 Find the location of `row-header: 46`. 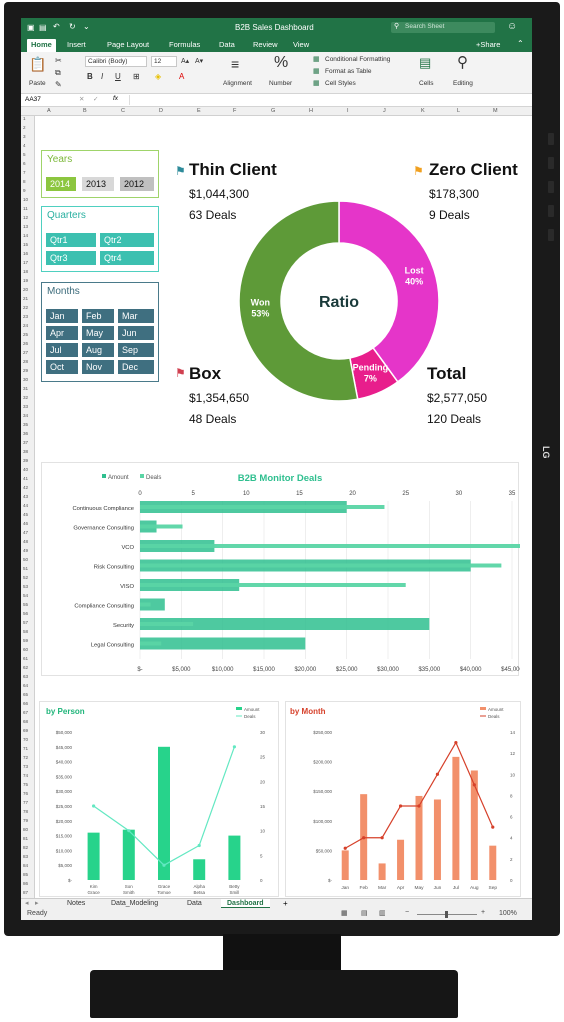

row-header: 46 is located at coordinates (26, 523).